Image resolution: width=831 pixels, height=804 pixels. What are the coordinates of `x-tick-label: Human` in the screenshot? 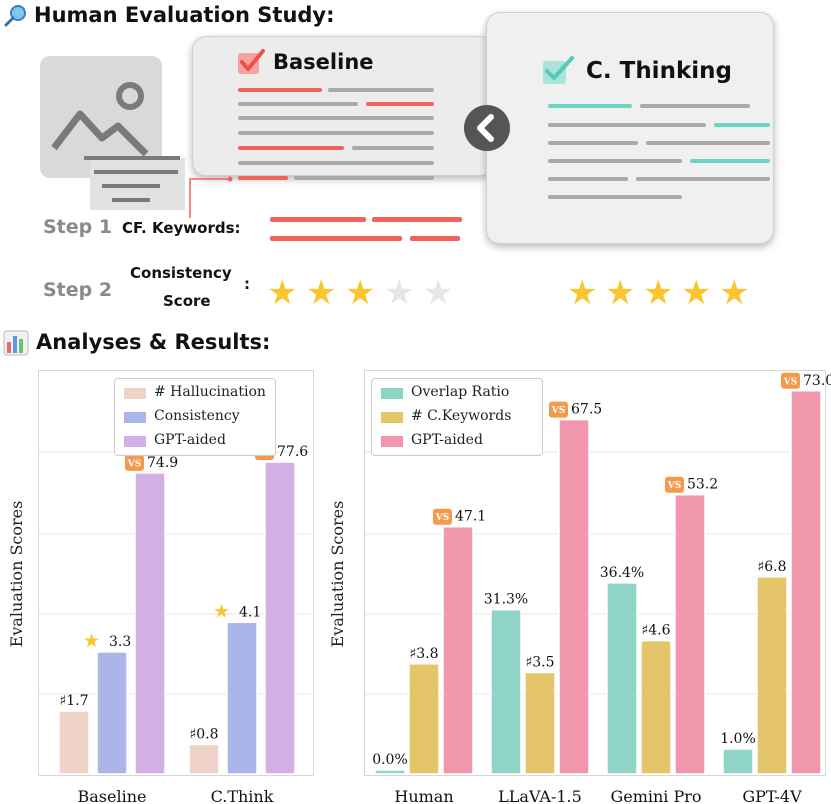 It's located at (423, 795).